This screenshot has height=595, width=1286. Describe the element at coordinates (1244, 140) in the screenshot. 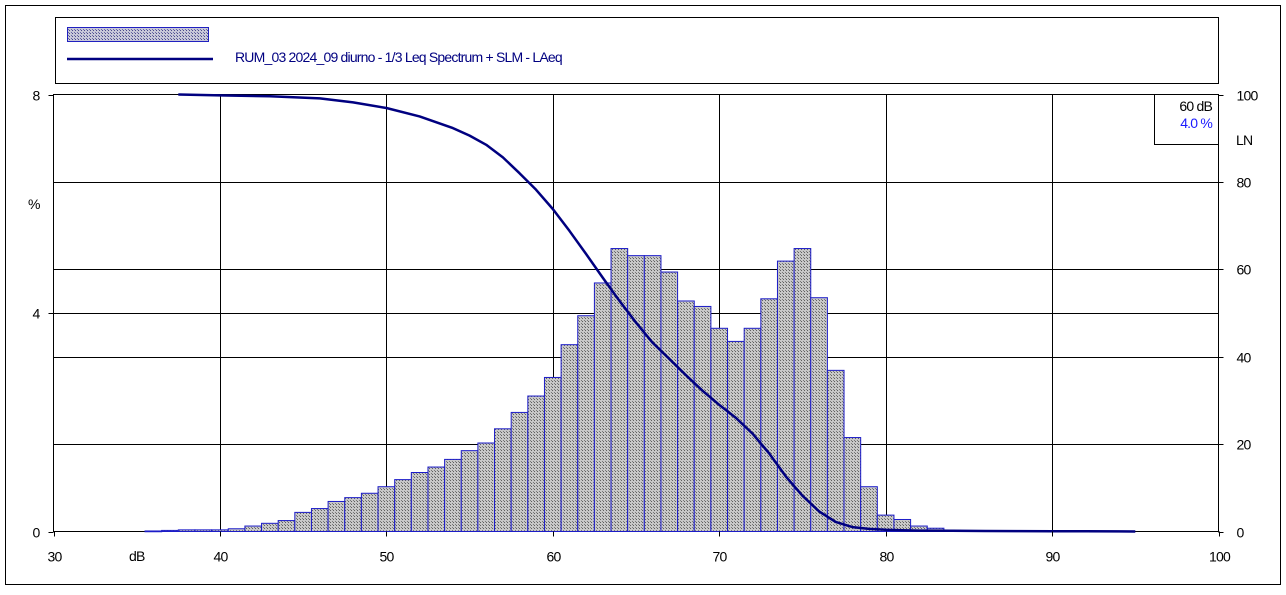

I see `y-right-axis-label: LN` at that location.